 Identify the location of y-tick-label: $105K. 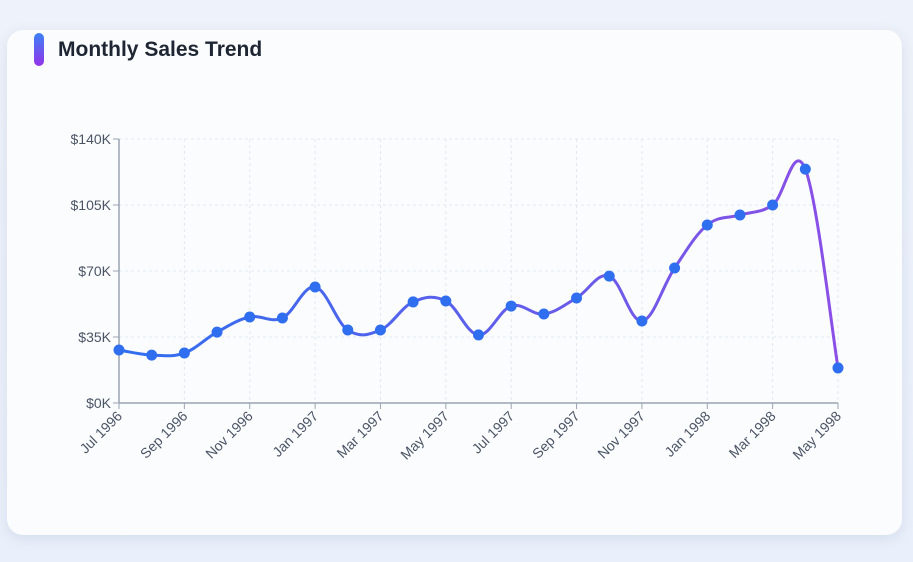
(91, 205).